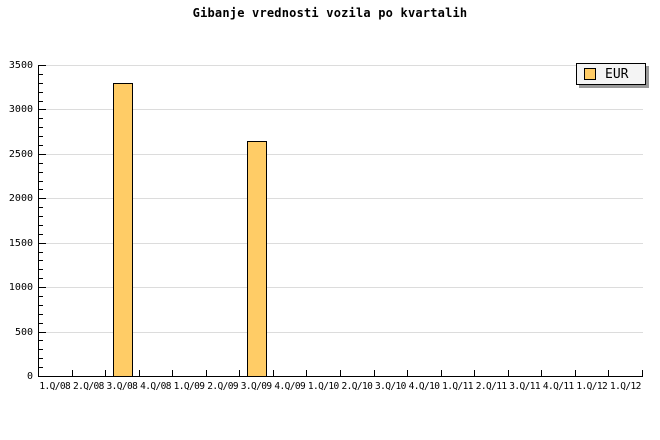 The width and height of the screenshot is (660, 440). What do you see at coordinates (88, 386) in the screenshot?
I see `x-axis-label: 2.Q/08` at bounding box center [88, 386].